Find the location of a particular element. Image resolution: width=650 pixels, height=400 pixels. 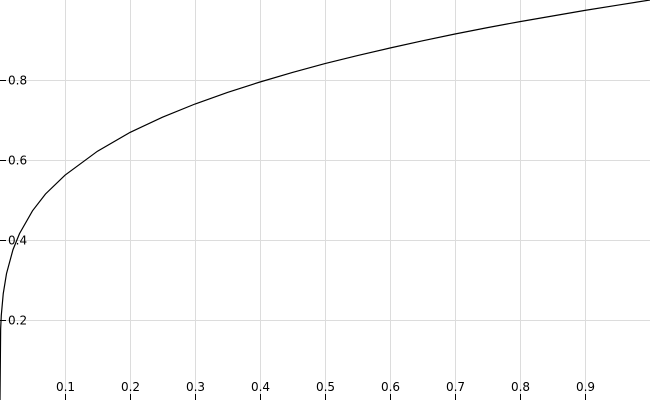

x-tick-label: 0.7 is located at coordinates (455, 387).